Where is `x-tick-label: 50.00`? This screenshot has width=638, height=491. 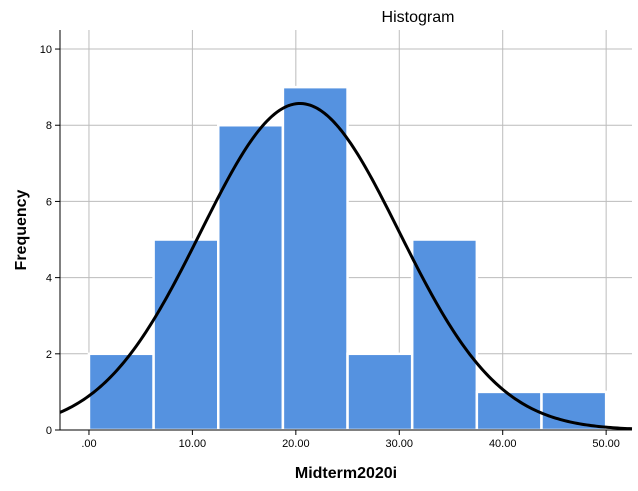 x-tick-label: 50.00 is located at coordinates (606, 444).